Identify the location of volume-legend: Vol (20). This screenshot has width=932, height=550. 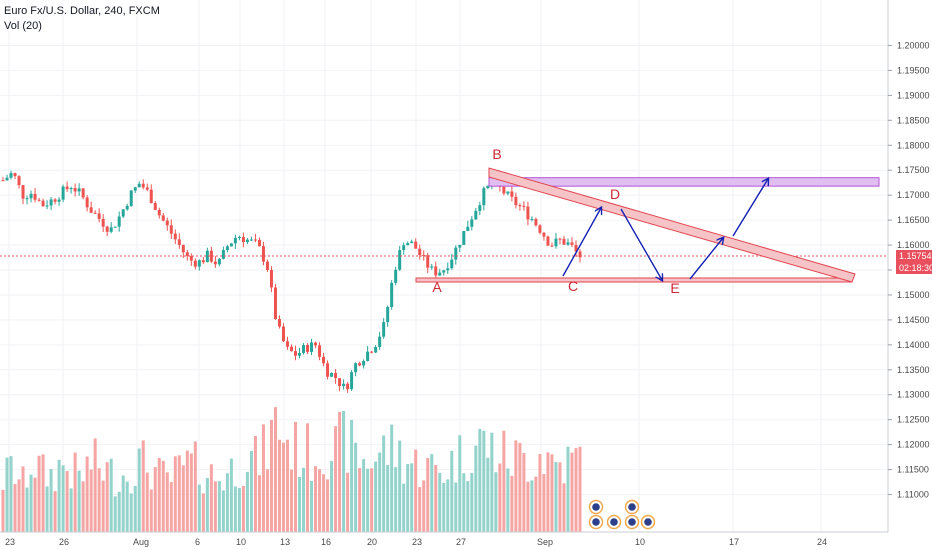
(23, 26).